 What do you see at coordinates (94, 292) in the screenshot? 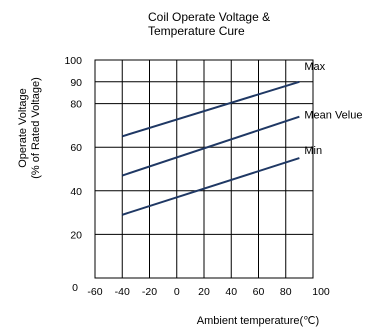
I see `x-tick-label: -60` at bounding box center [94, 292].